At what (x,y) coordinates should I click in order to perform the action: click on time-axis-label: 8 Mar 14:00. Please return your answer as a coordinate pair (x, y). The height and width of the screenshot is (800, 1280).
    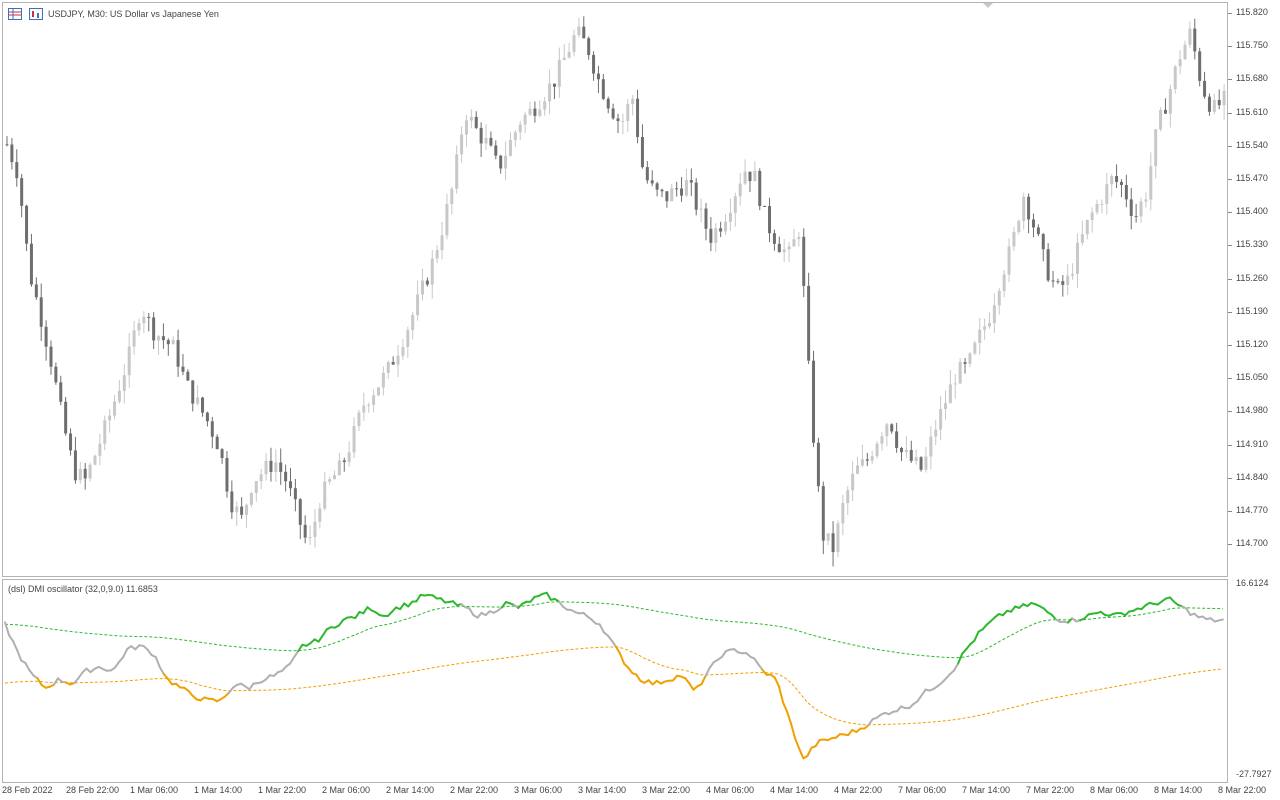
    Looking at the image, I should click on (1178, 790).